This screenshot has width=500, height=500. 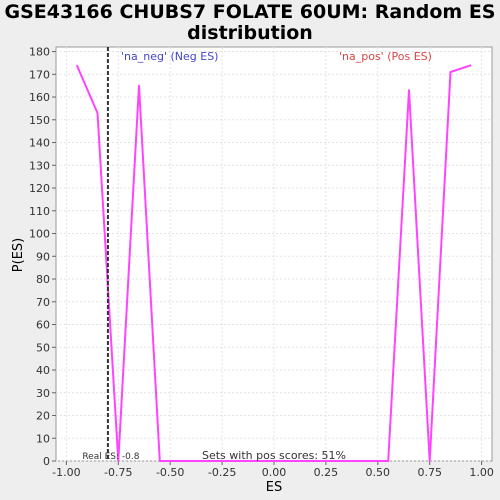 What do you see at coordinates (43, 347) in the screenshot?
I see `y-tick-label: 50` at bounding box center [43, 347].